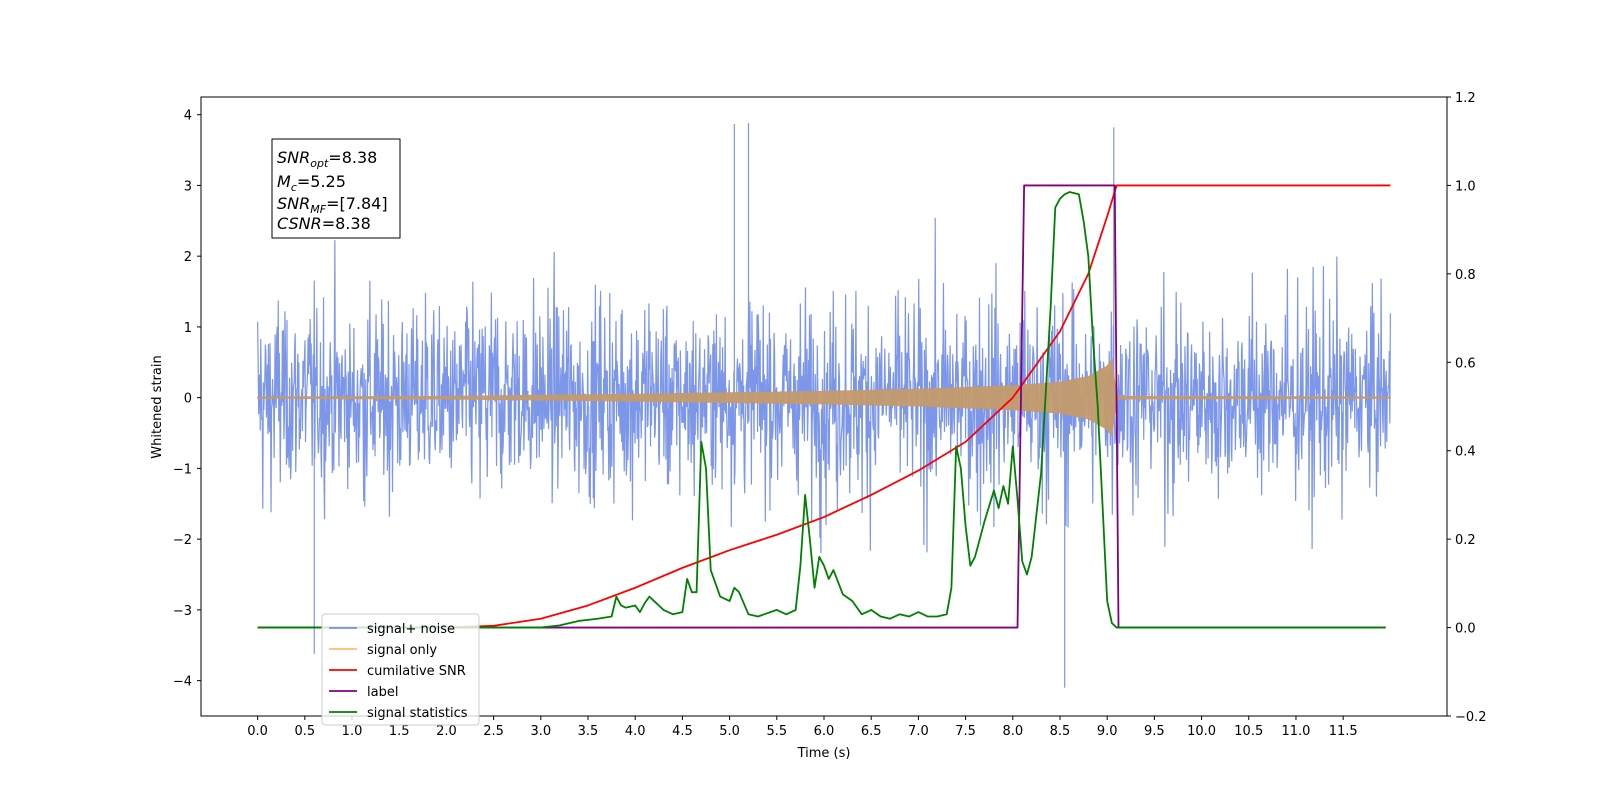 The height and width of the screenshot is (800, 1600). Describe the element at coordinates (182, 682) in the screenshot. I see `y-left-tick-label: −4` at that location.